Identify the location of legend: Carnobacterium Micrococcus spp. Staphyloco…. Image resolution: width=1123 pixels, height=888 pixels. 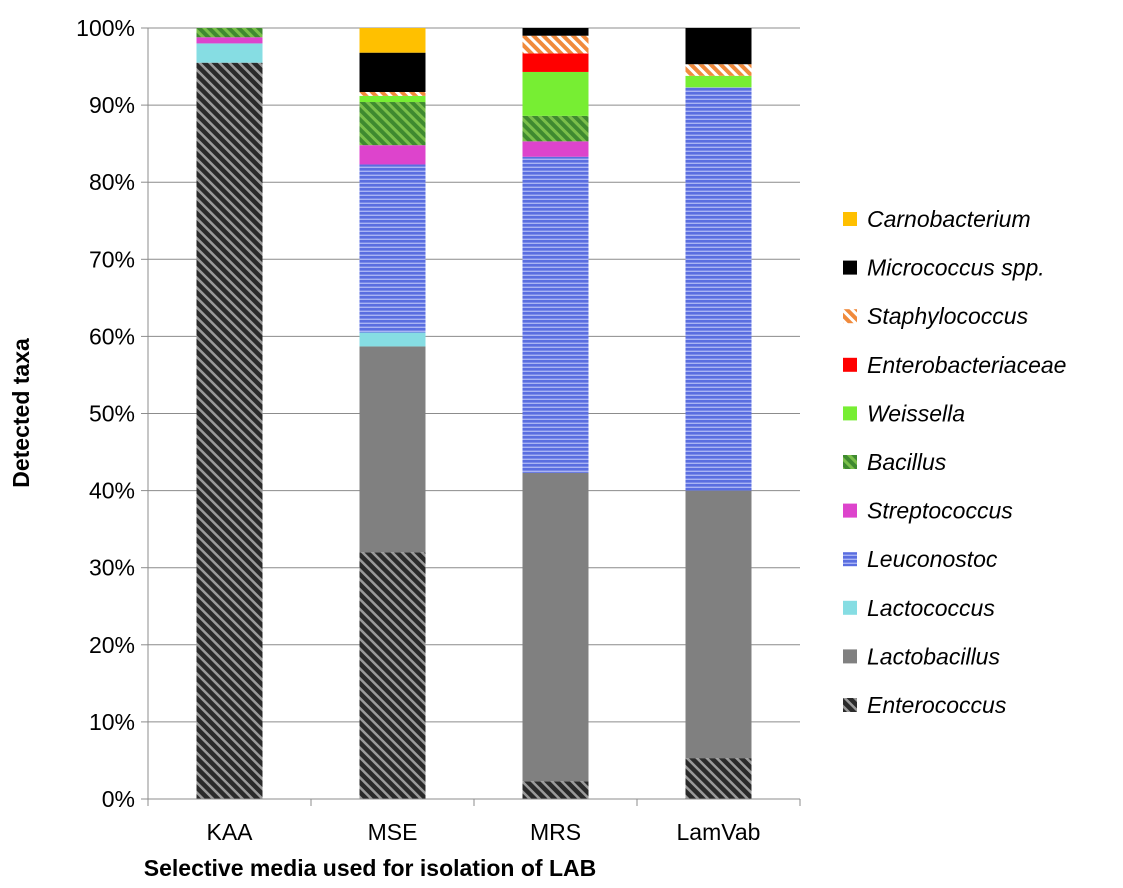
(954, 462).